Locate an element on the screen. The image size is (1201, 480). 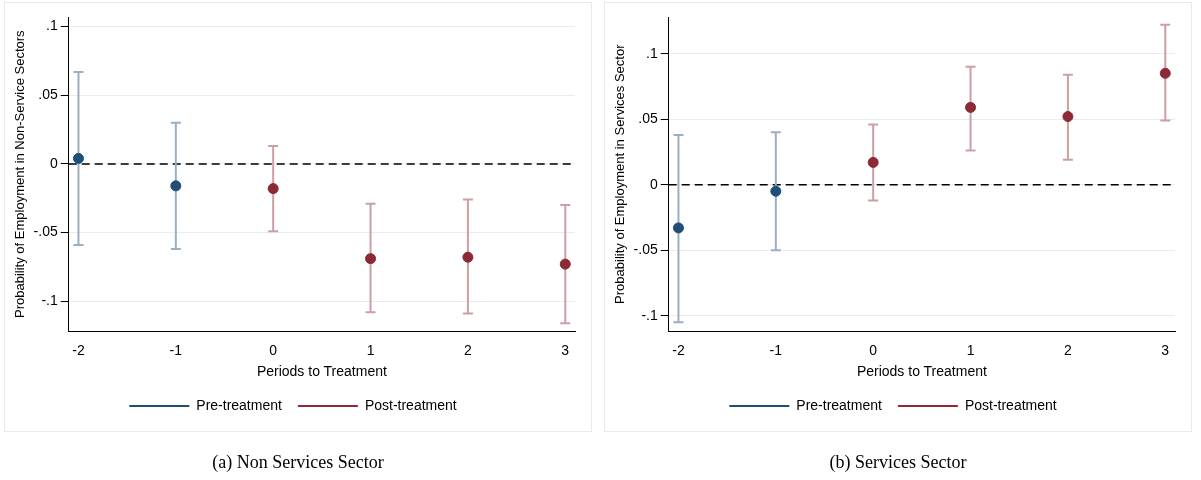
text: (a) Non Services Sector is located at coordinates (298, 462).